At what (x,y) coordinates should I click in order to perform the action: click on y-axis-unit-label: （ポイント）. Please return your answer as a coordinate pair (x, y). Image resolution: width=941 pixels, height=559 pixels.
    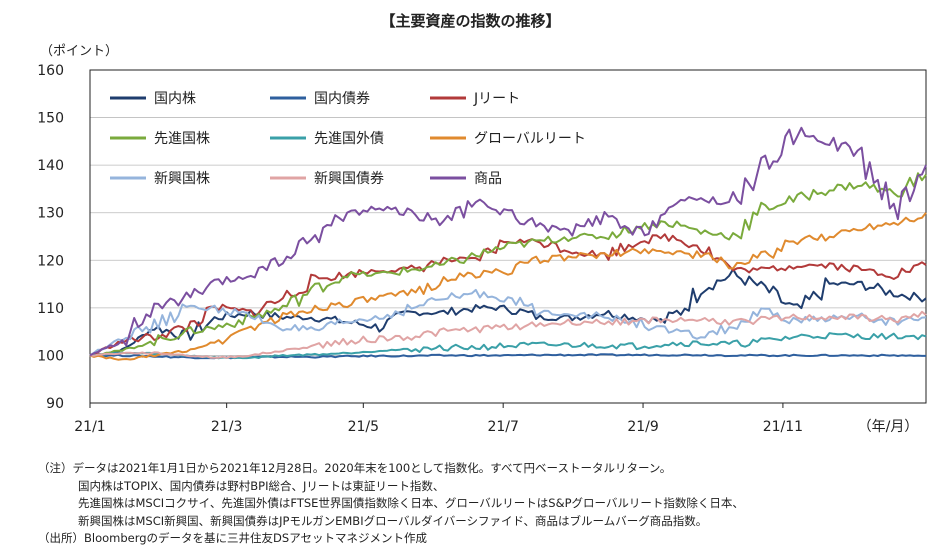
    Looking at the image, I should click on (79, 51).